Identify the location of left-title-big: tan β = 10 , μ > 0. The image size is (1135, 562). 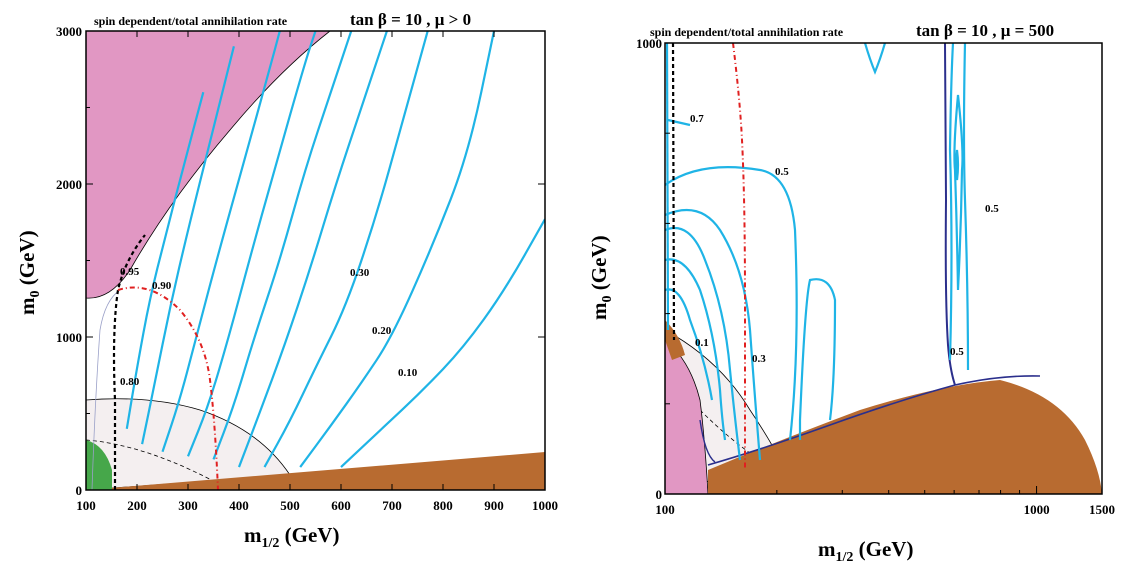
(410, 19).